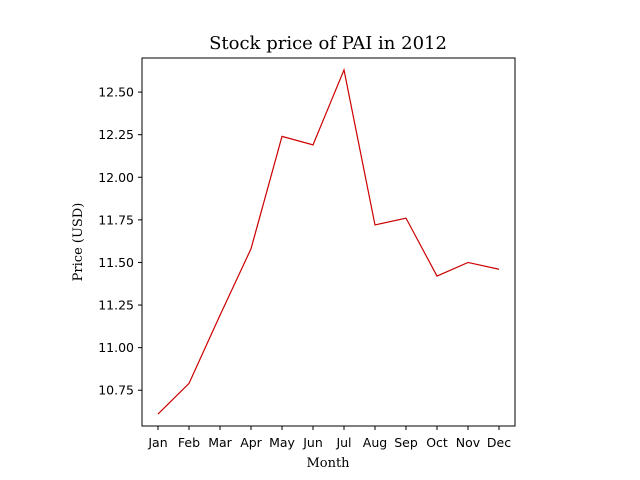 The height and width of the screenshot is (480, 640). What do you see at coordinates (116, 92) in the screenshot?
I see `y-tick-label: 12.50` at bounding box center [116, 92].